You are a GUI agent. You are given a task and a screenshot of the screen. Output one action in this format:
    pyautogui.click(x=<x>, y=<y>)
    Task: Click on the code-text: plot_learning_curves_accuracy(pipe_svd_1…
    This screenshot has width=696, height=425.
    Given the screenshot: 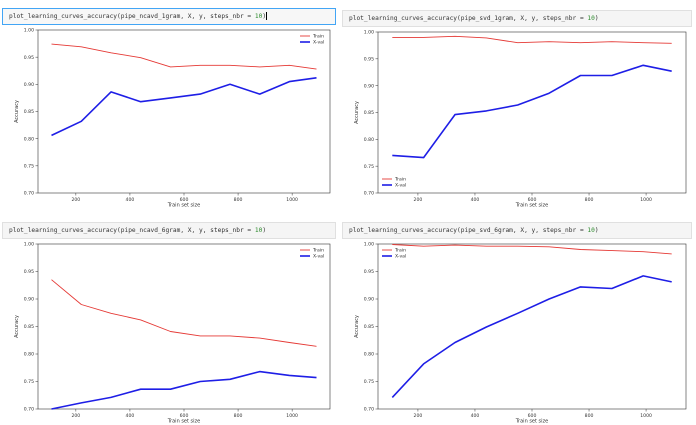 What is the action you would take?
    pyautogui.click(x=468, y=18)
    